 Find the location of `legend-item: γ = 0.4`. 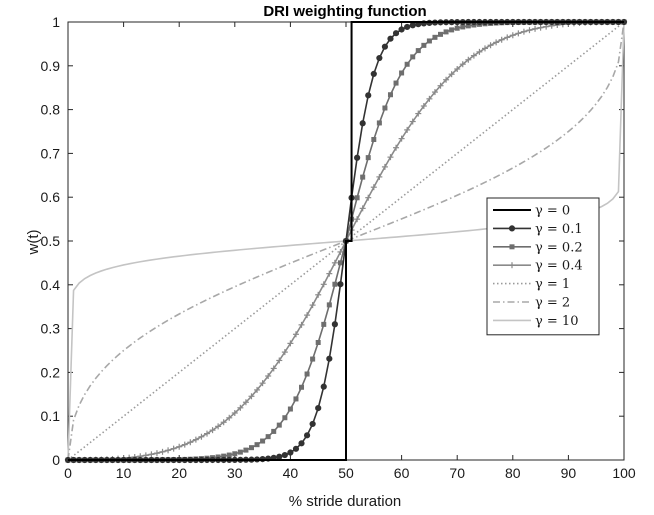

legend-item: γ = 0.4 is located at coordinates (538, 266).